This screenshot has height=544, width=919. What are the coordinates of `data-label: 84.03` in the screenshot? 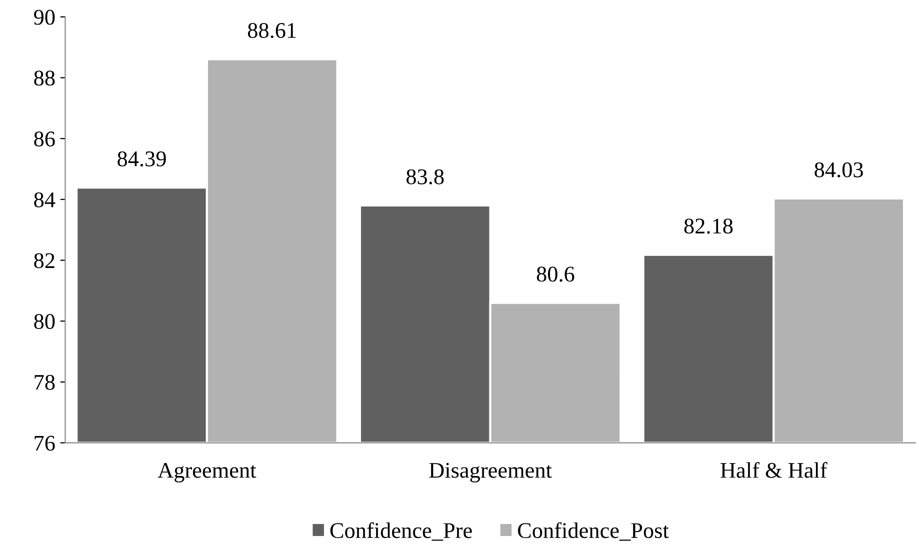 It's located at (838, 170).